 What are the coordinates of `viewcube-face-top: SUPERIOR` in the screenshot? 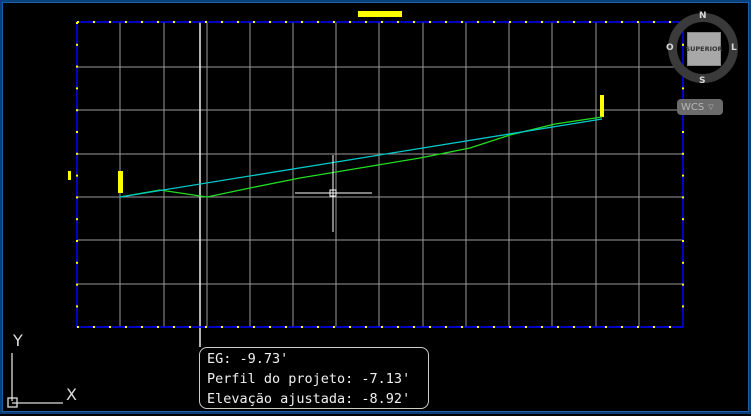 It's located at (704, 49).